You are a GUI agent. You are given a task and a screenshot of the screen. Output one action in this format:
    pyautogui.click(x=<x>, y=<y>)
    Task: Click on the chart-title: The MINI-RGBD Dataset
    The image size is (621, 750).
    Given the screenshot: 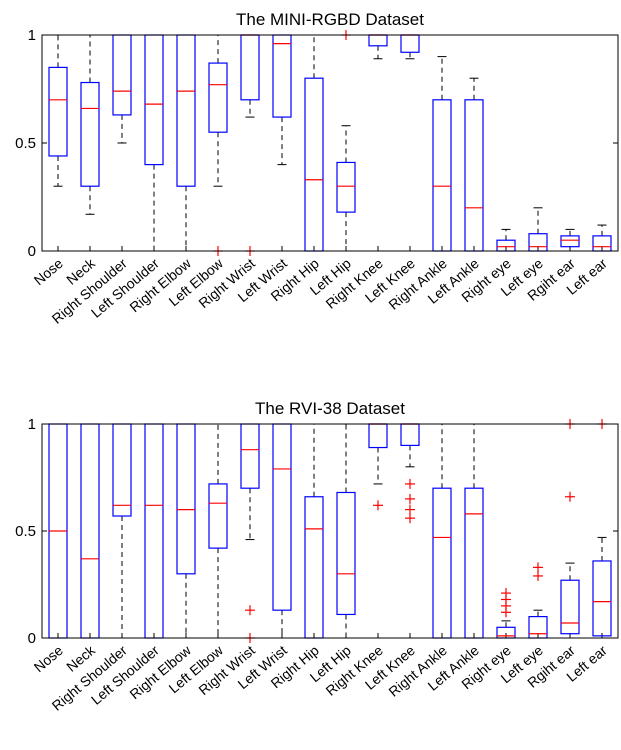 What is the action you would take?
    pyautogui.click(x=330, y=19)
    